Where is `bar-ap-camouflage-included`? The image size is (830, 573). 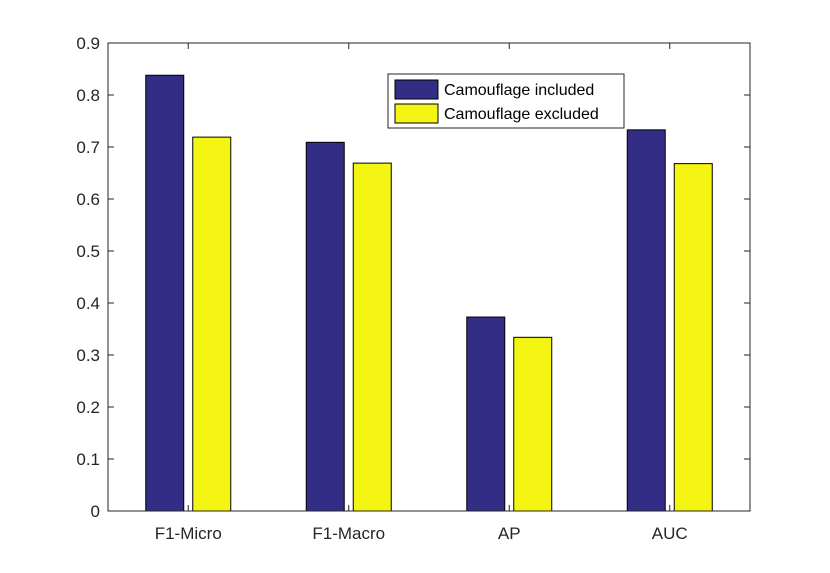
bar-ap-camouflage-included is located at coordinates (486, 414).